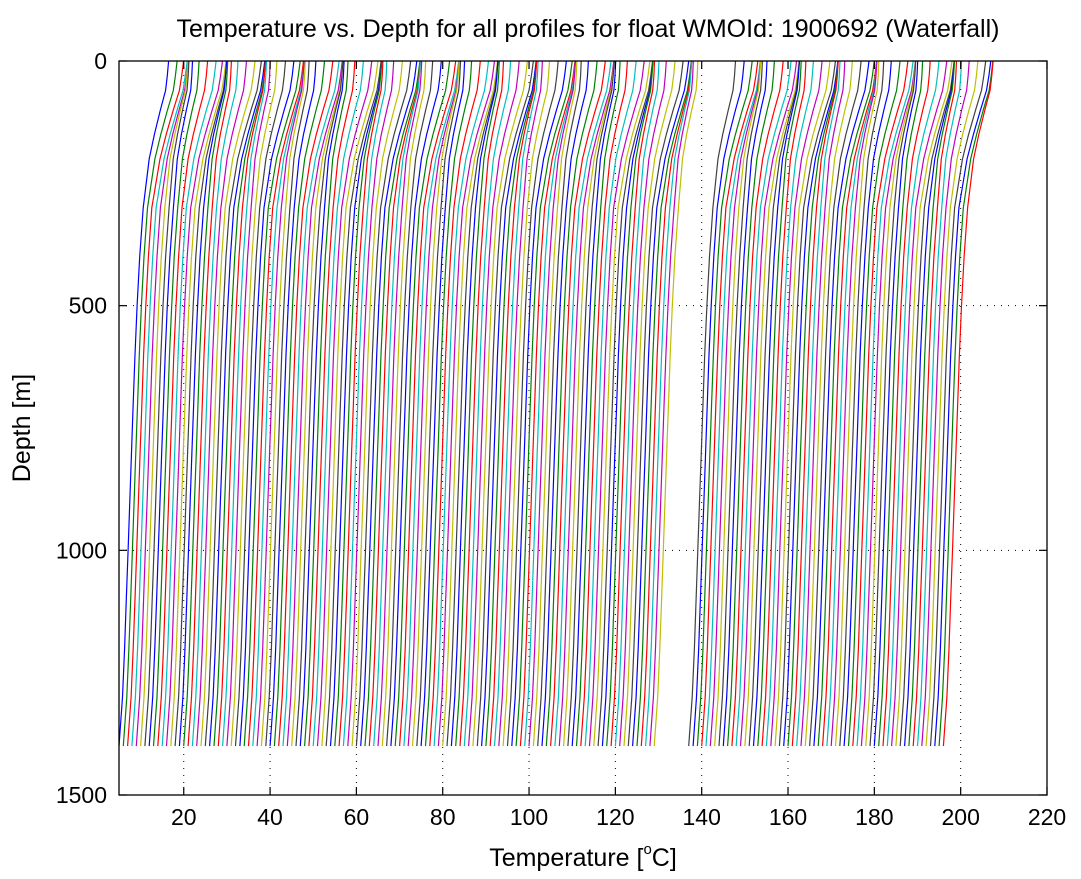 The height and width of the screenshot is (879, 1081). What do you see at coordinates (874, 817) in the screenshot?
I see `x-tick-label: 180` at bounding box center [874, 817].